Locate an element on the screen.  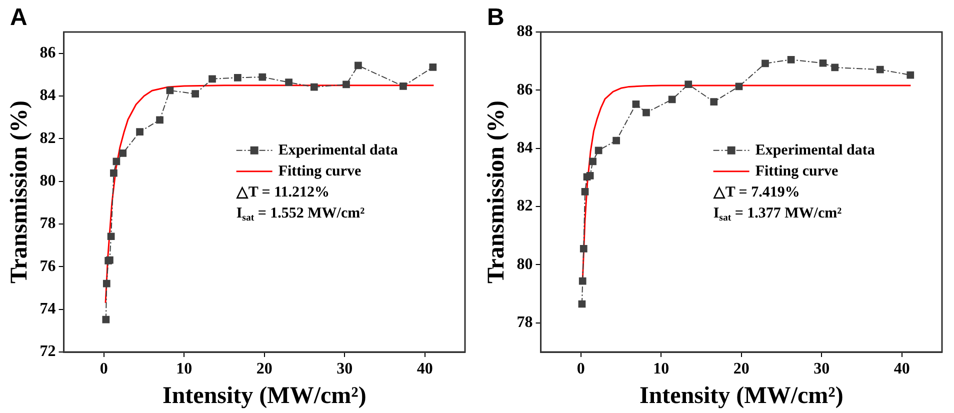
y-tick-label: 72 is located at coordinates (48, 351).